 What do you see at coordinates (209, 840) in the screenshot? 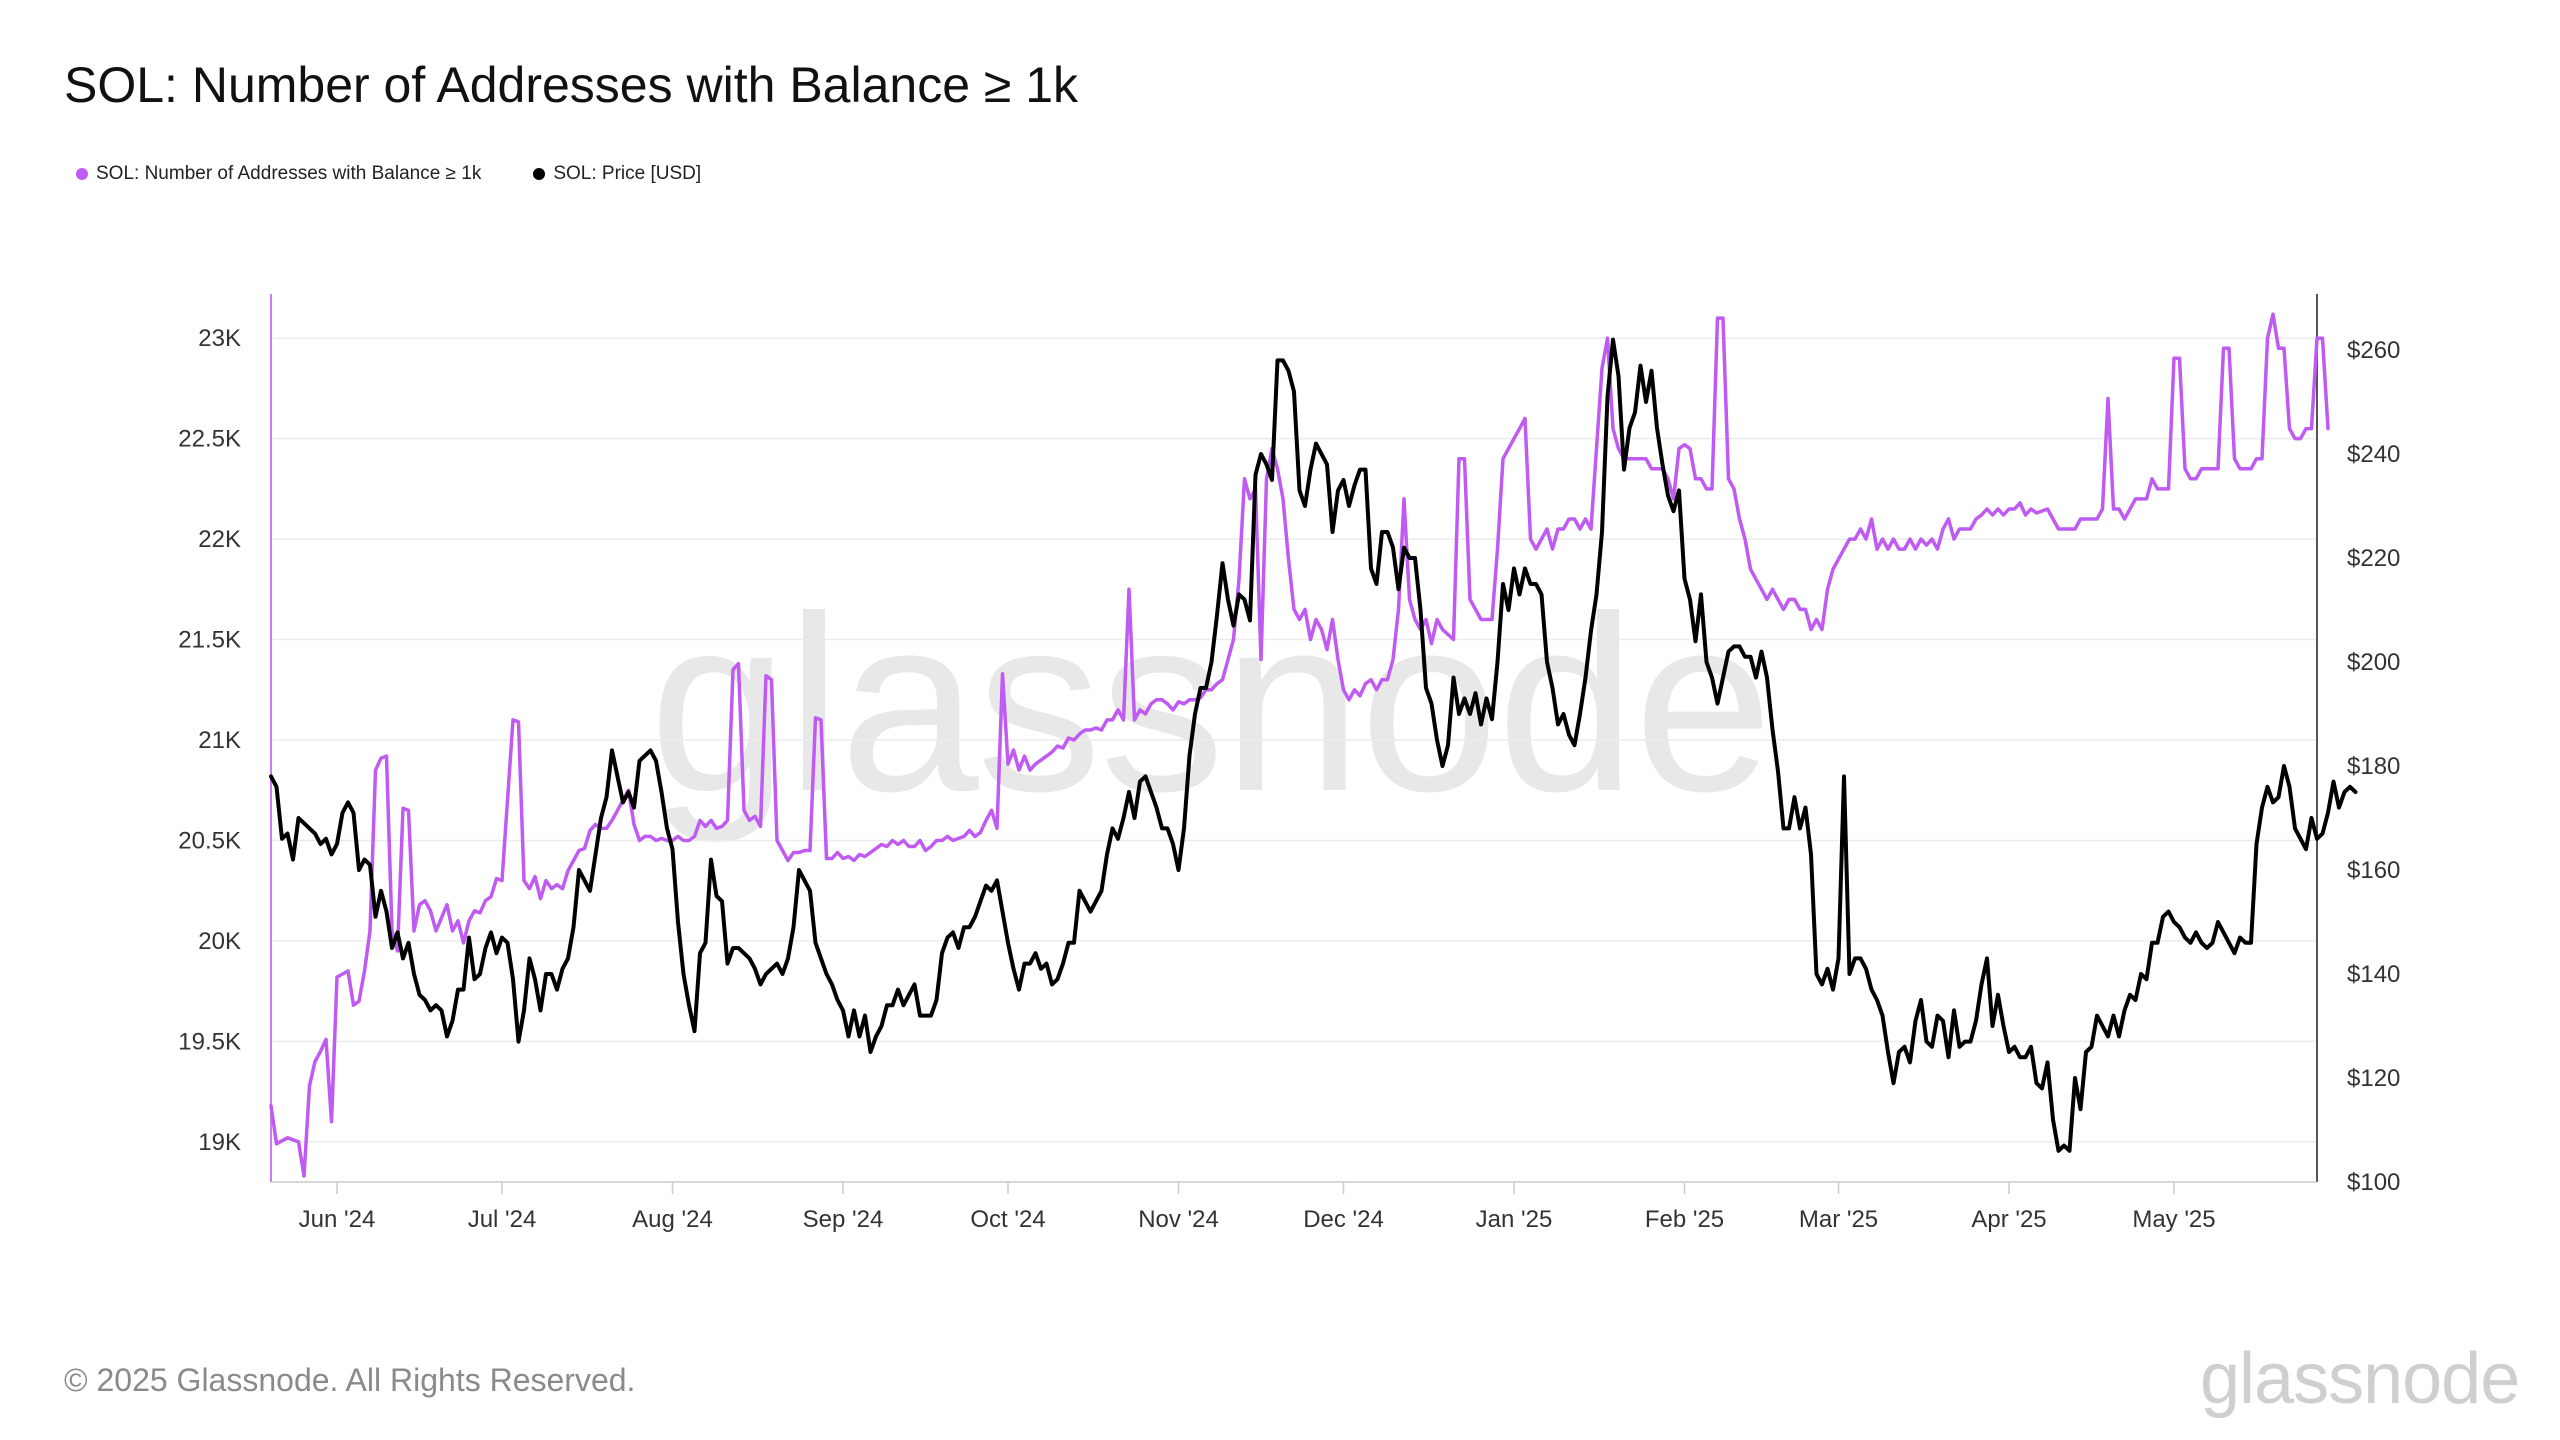
I see `y-left-tick-label: 20.5K` at bounding box center [209, 840].